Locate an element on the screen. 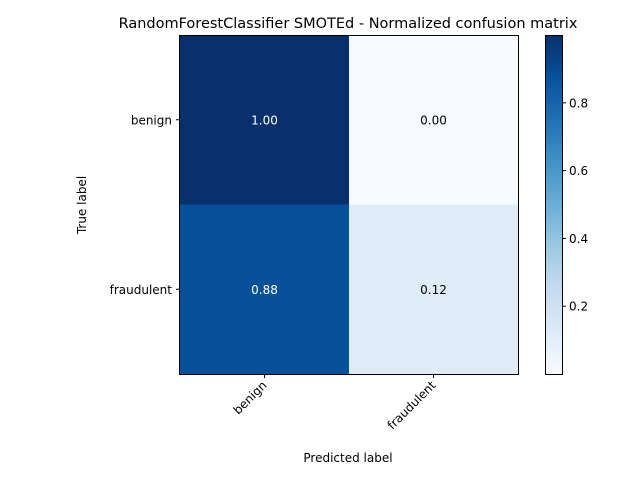  y-tick-label: benign is located at coordinates (151, 120).